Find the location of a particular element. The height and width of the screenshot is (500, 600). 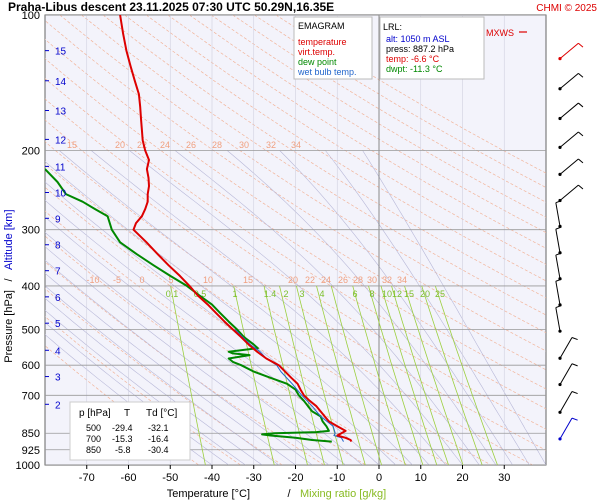

mixing-ratio-label: 6 is located at coordinates (354, 294).